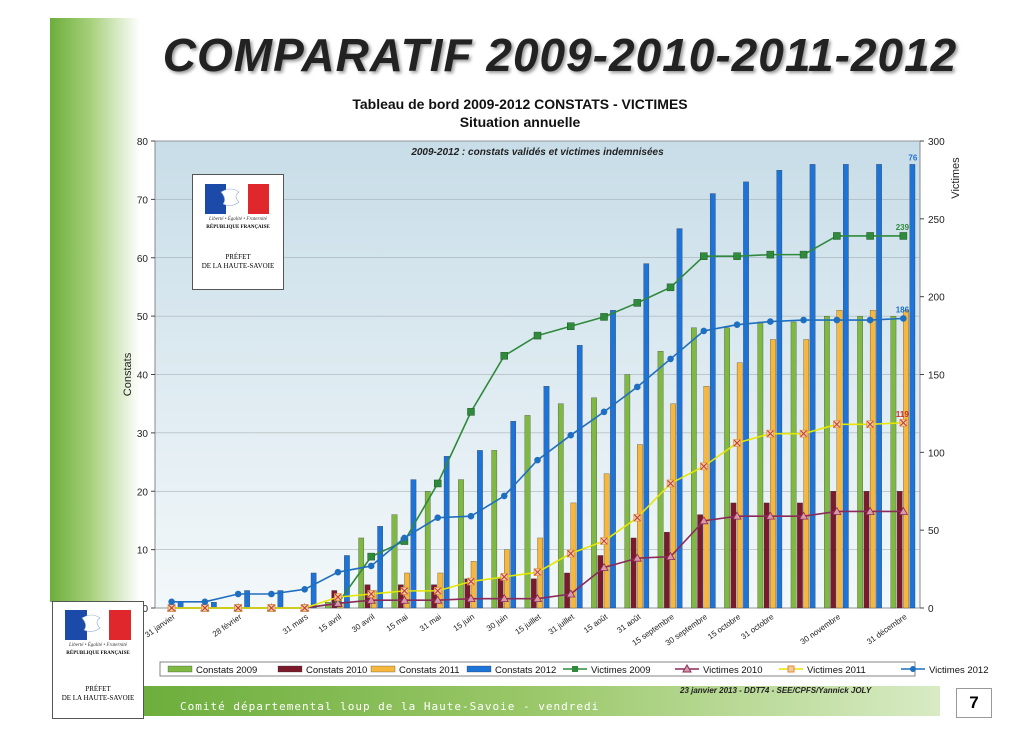  What do you see at coordinates (383, 669) in the screenshot?
I see `legend-swatch` at bounding box center [383, 669].